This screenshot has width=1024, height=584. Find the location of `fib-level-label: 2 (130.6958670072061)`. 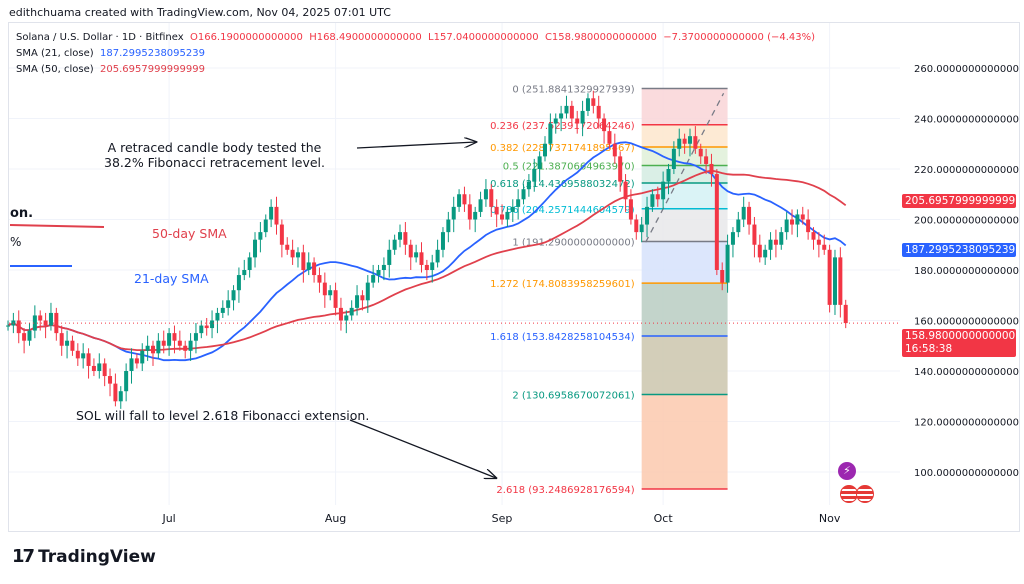

fib-level-label: 2 (130.6958670072061) is located at coordinates (573, 395).